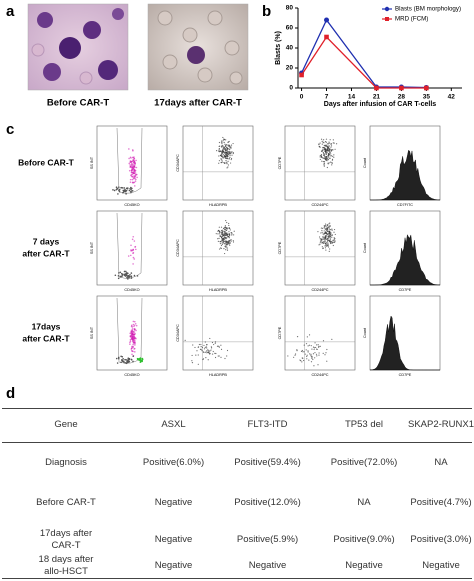 The width and height of the screenshot is (474, 581). Describe the element at coordinates (10, 11) in the screenshot. I see `panel-letter: a` at that location.